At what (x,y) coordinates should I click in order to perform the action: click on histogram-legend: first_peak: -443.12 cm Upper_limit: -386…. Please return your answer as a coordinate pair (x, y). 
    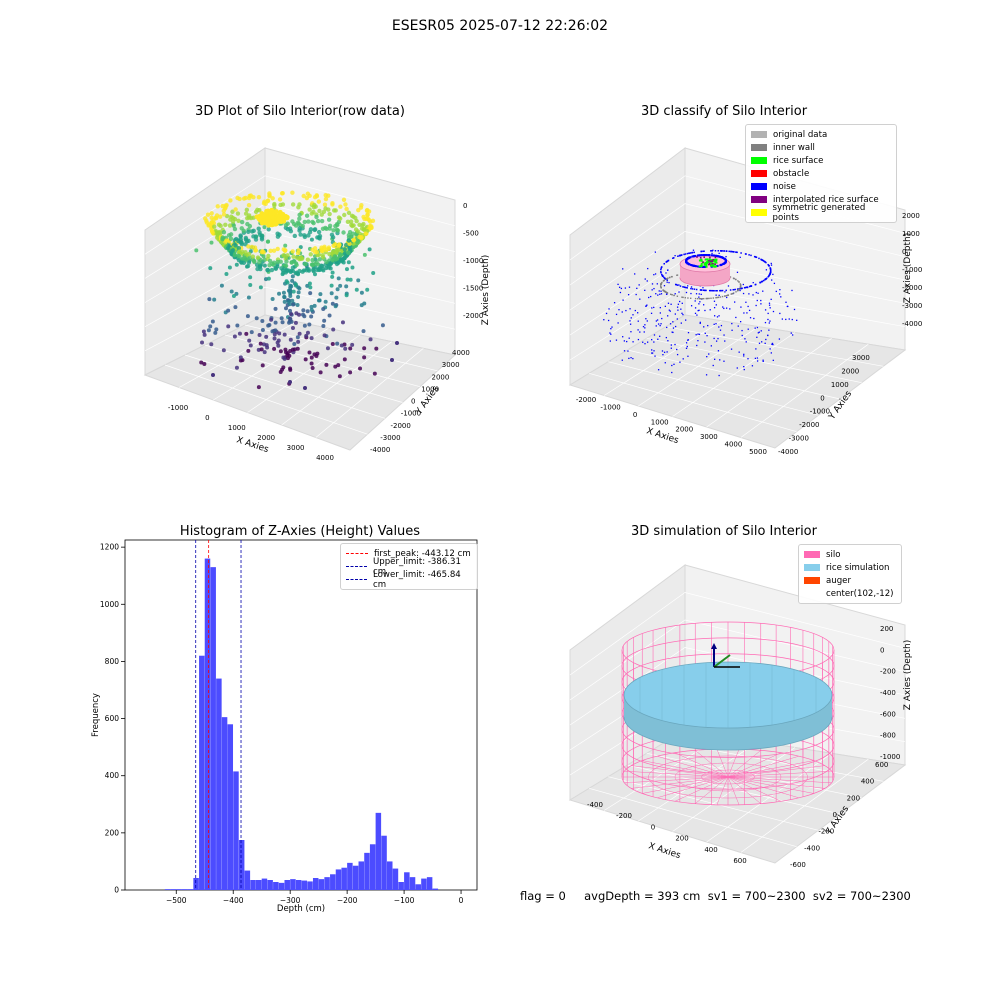
    Looking at the image, I should click on (409, 566).